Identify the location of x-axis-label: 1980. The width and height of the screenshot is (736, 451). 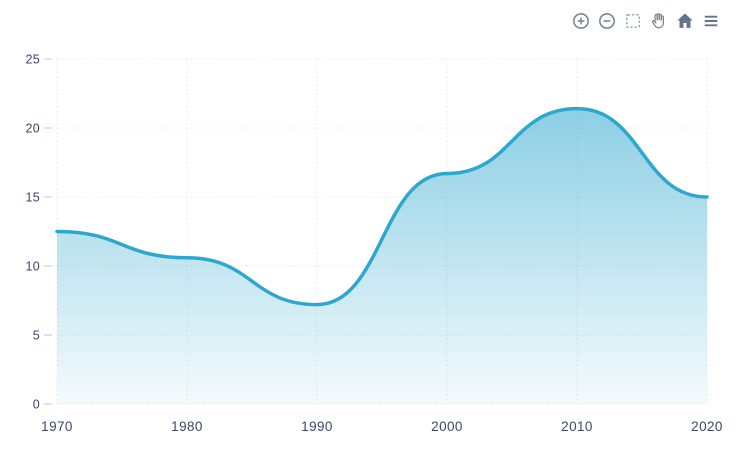
(187, 426).